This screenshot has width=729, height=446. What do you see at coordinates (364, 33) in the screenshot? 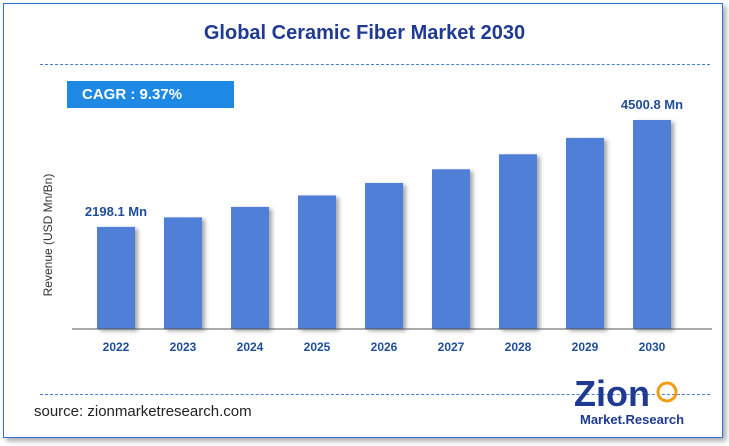
I see `chart-title: Global Ceramic Fiber Market 2030` at bounding box center [364, 33].